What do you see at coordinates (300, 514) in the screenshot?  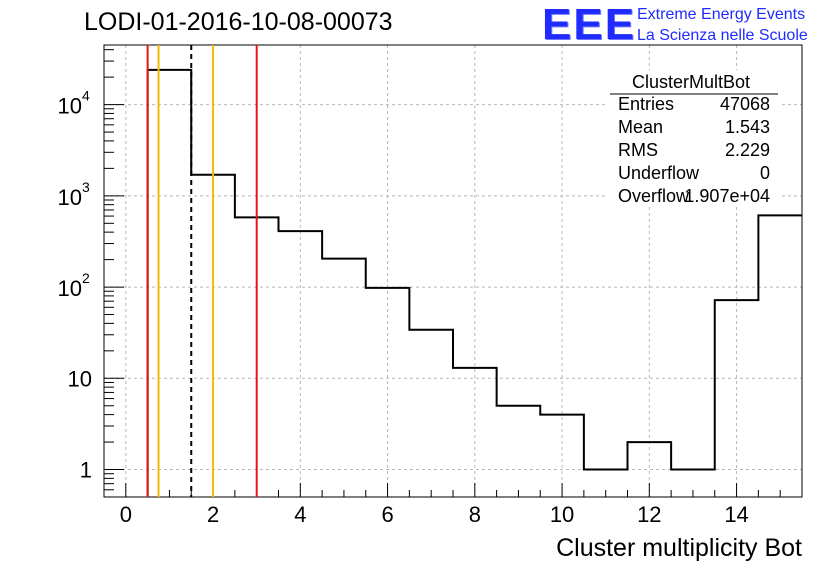 I see `x-tick-label: 4` at bounding box center [300, 514].